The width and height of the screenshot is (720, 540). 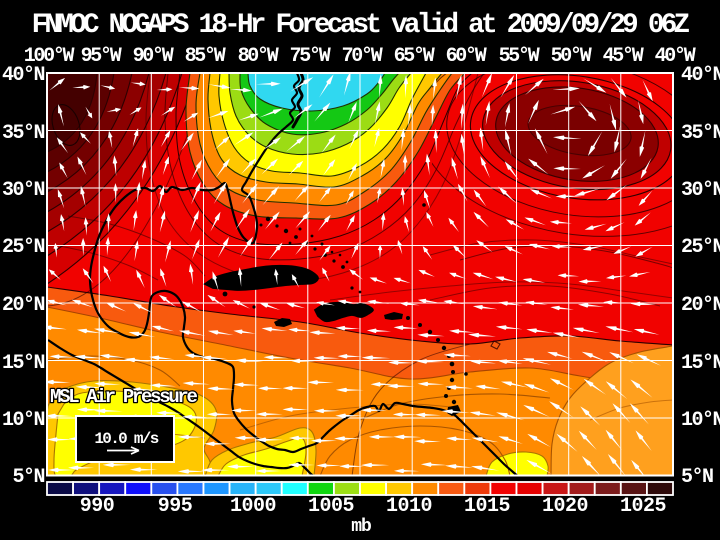 What do you see at coordinates (153, 56) in the screenshot?
I see `svg-text: 90°W` at bounding box center [153, 56].